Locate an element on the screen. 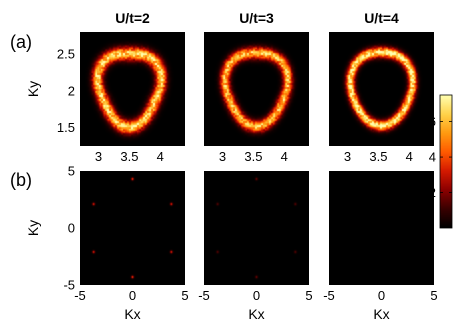 Image resolution: width=466 pixels, height=326 pixels. panel-b-2: -5 0 5 Kx is located at coordinates (255, 246).